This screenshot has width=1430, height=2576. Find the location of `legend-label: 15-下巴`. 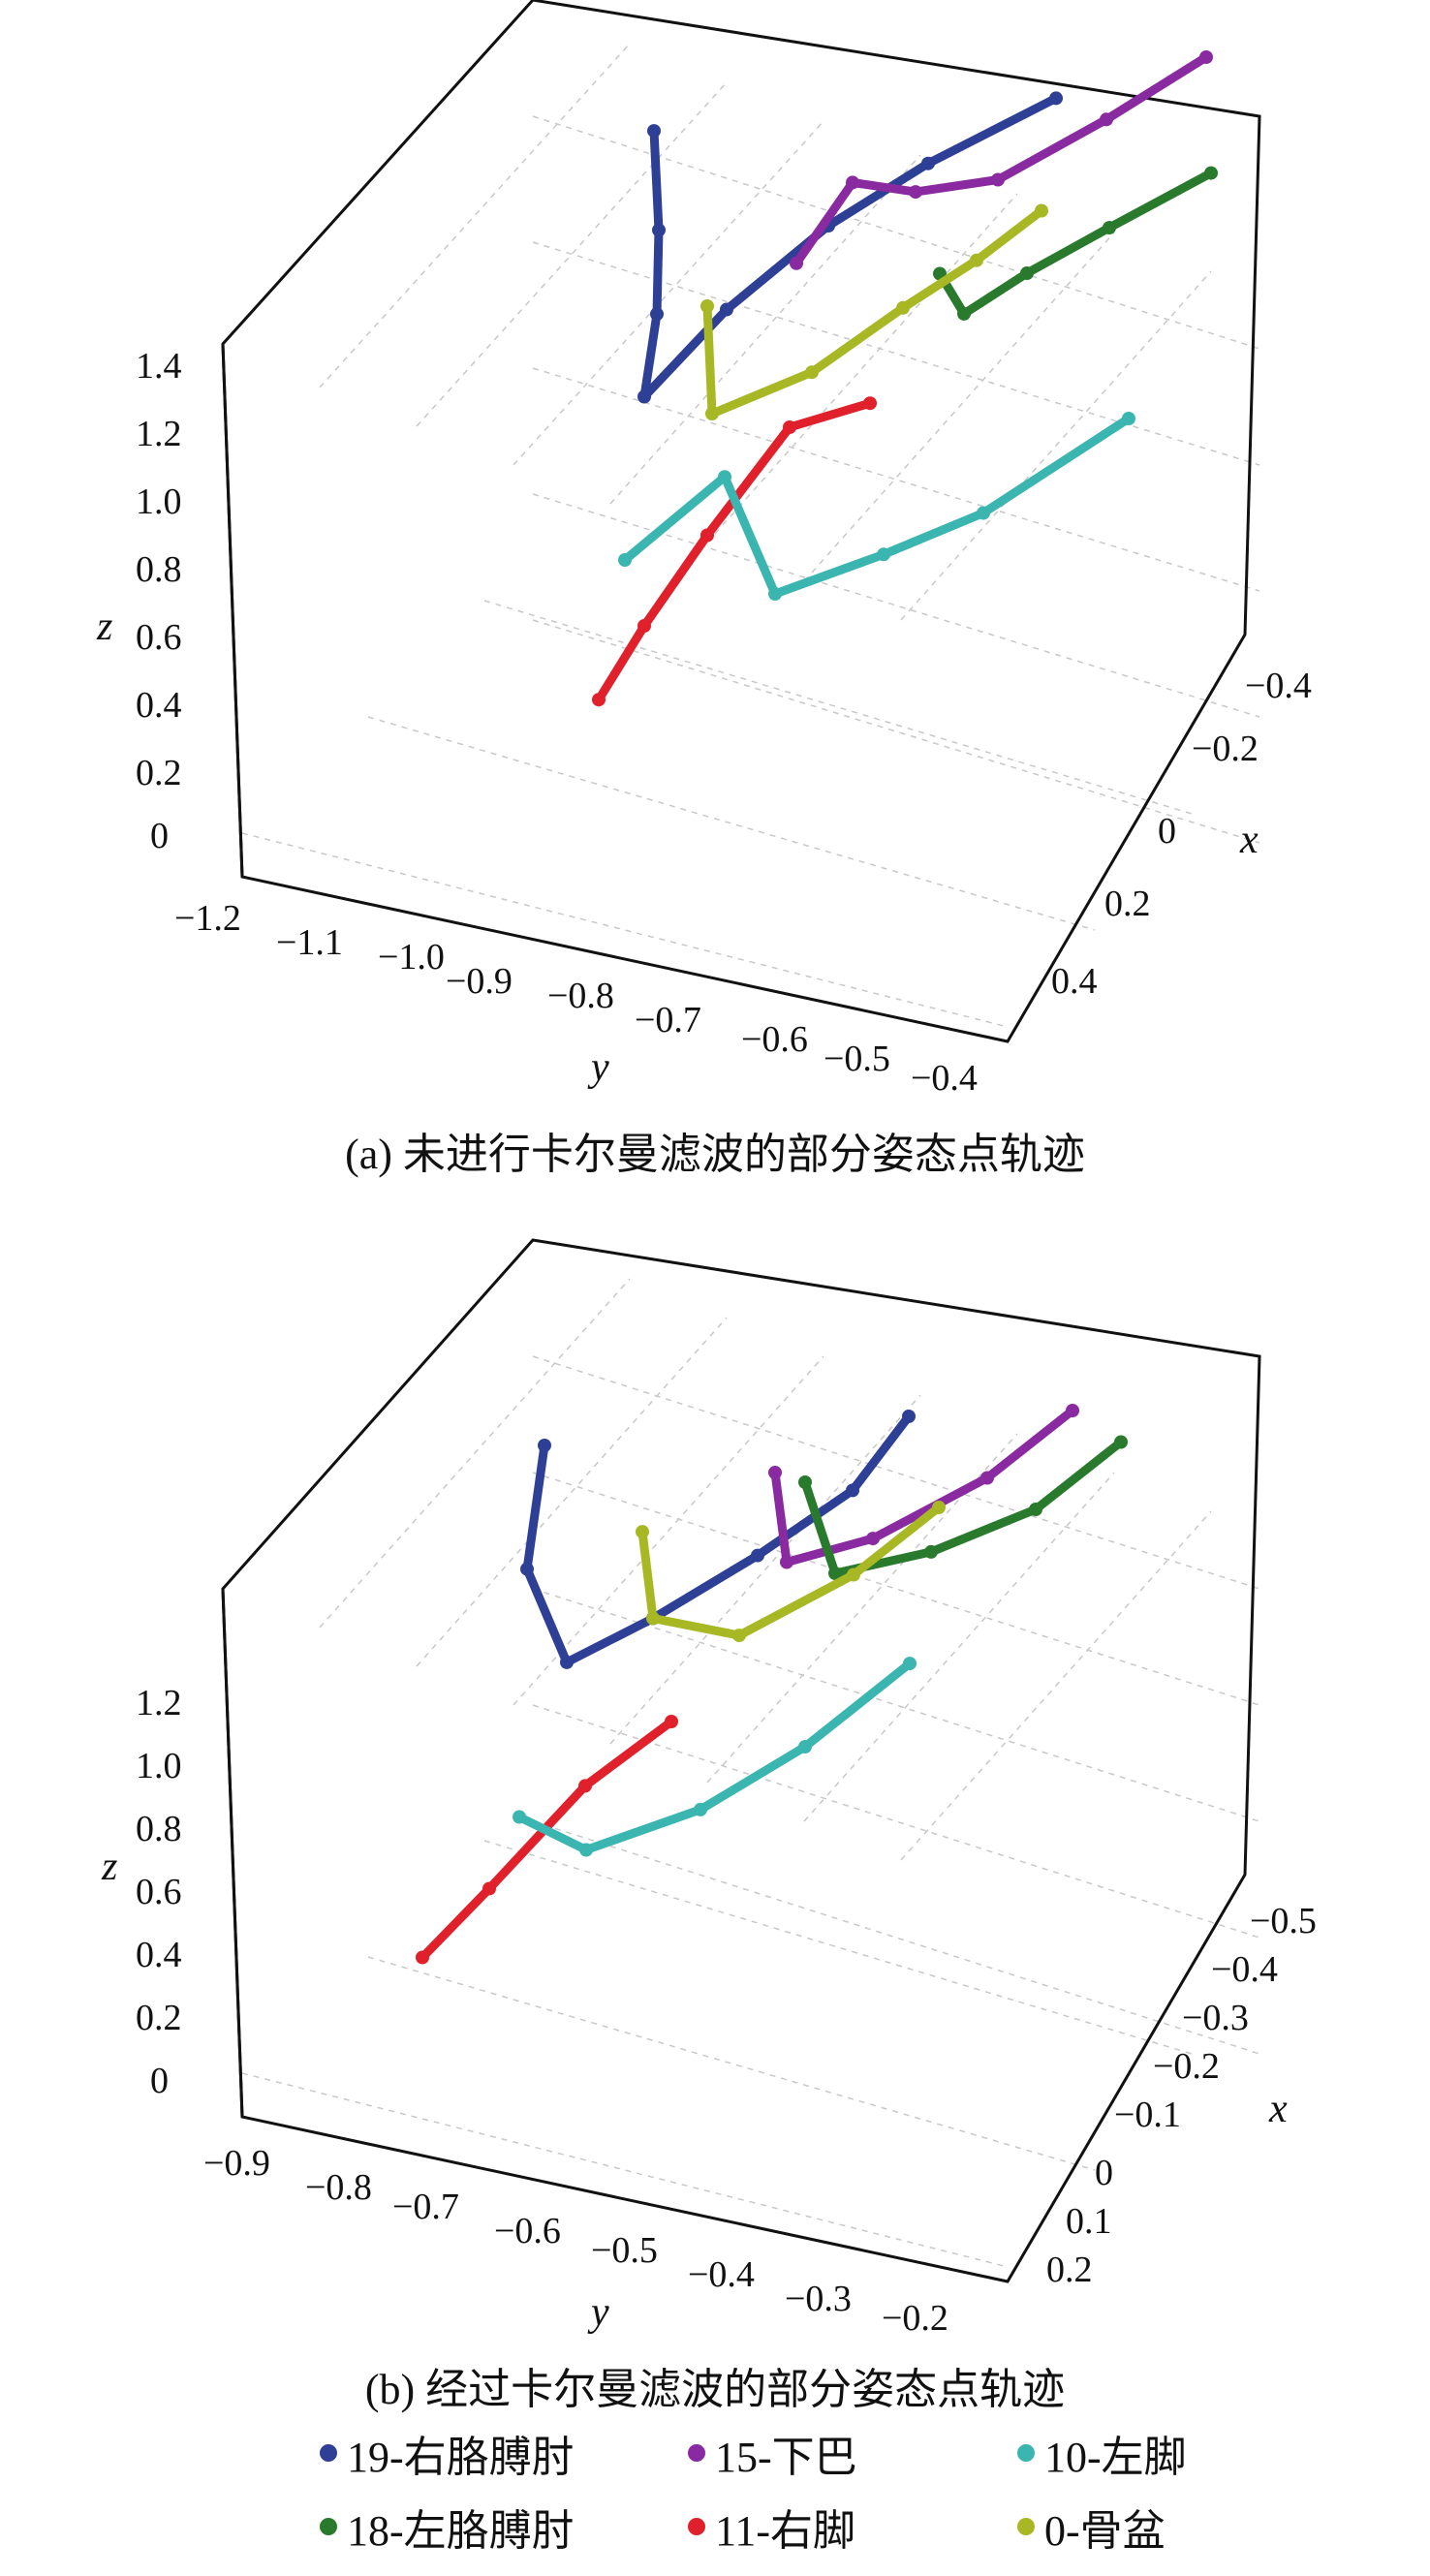

legend-label: 15-下巴 is located at coordinates (786, 2457).